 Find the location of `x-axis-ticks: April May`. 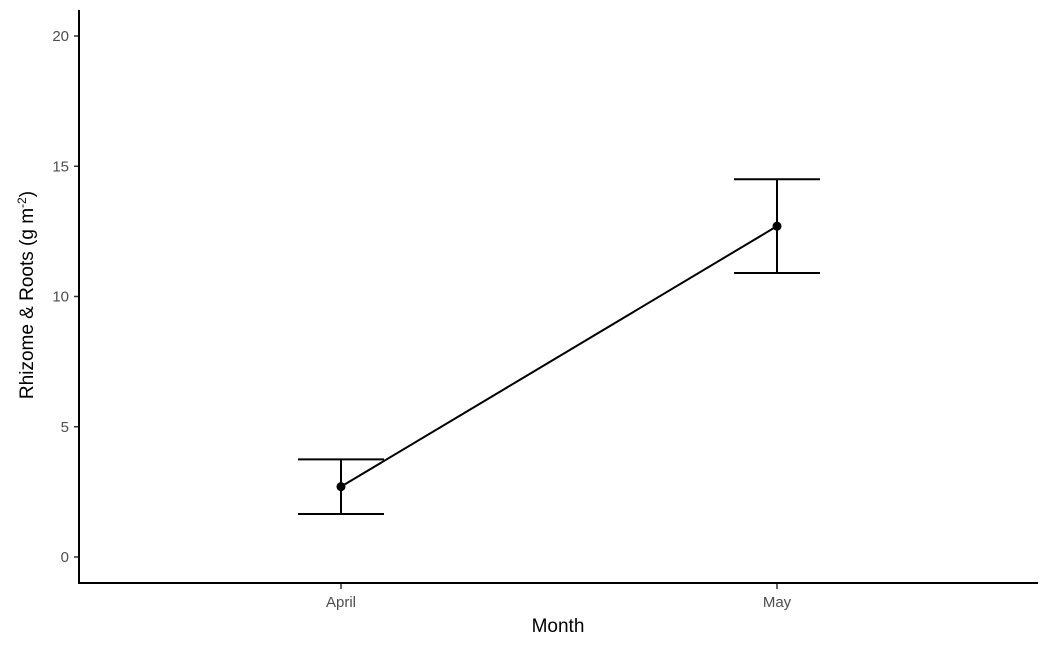

x-axis-ticks: April May is located at coordinates (559, 597).